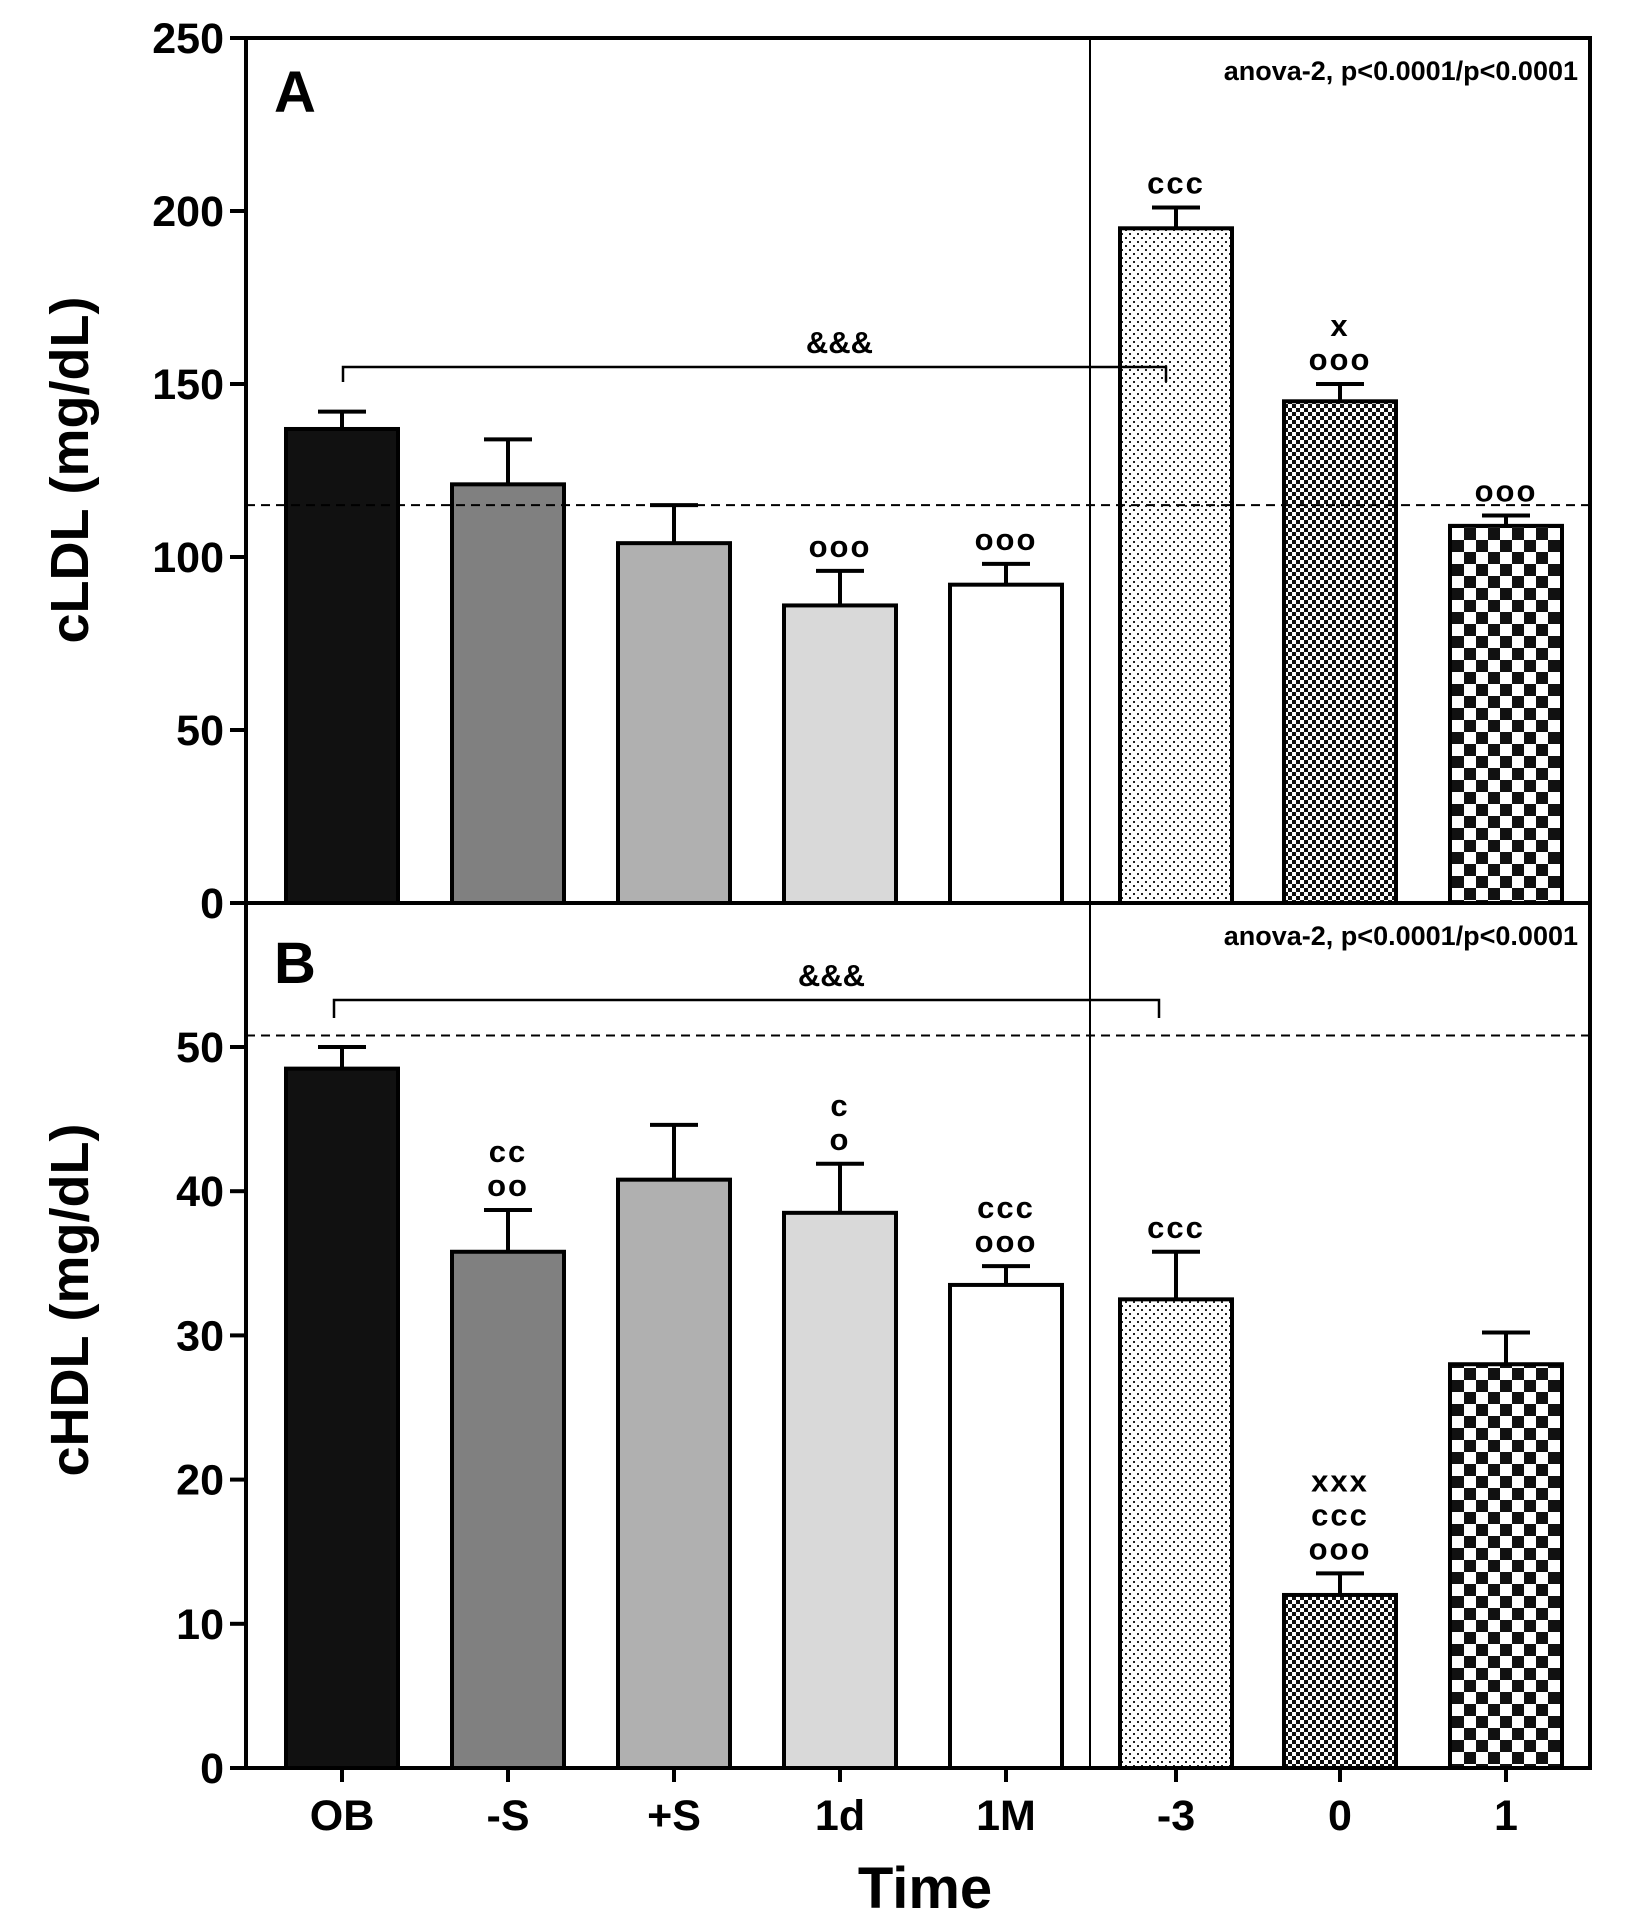 Image resolution: width=1632 pixels, height=1920 pixels. What do you see at coordinates (1340, 1480) in the screenshot?
I see `significance-label: xxx` at bounding box center [1340, 1480].